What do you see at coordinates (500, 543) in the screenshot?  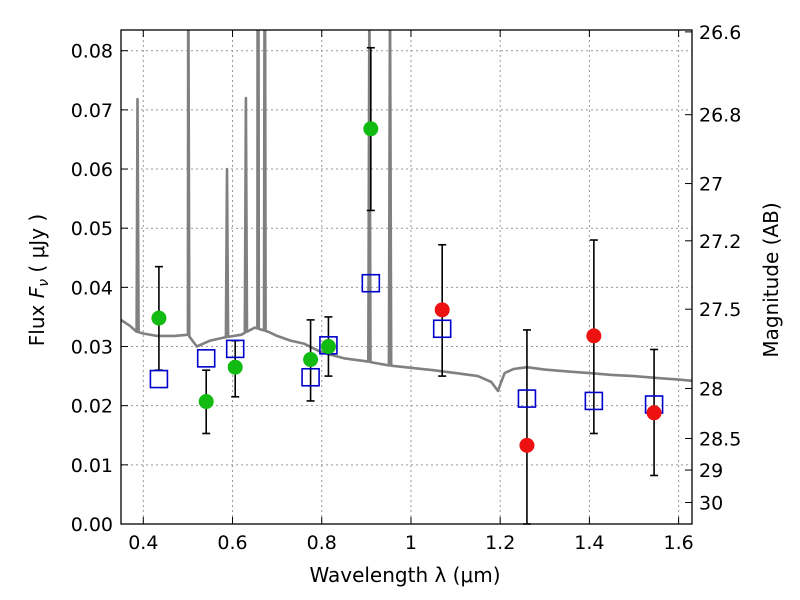 I see `x-tick-label: 1.2` at bounding box center [500, 543].